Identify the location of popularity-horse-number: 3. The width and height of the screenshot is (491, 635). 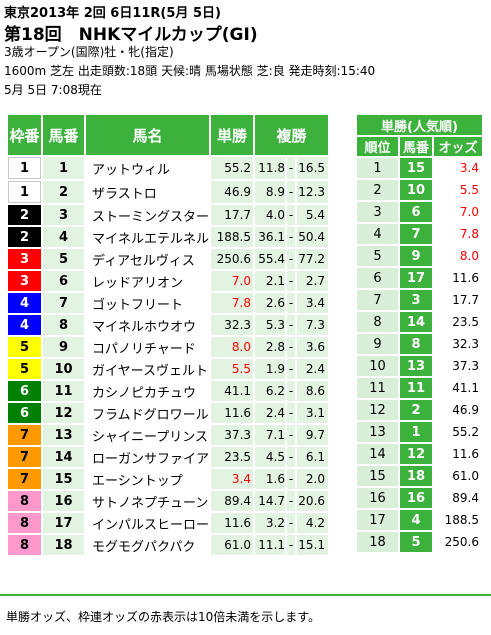
(416, 300).